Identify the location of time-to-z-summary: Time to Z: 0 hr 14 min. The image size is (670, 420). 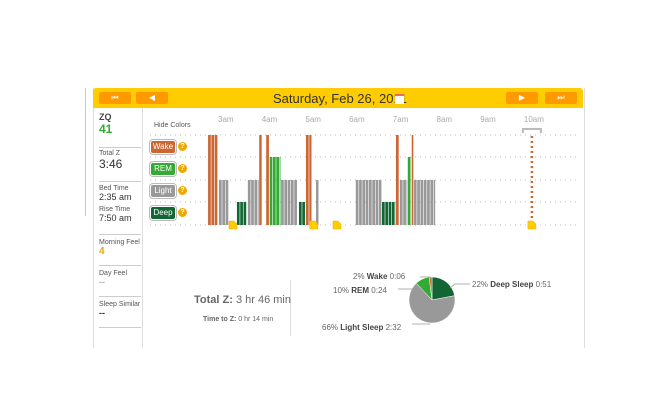
(238, 319).